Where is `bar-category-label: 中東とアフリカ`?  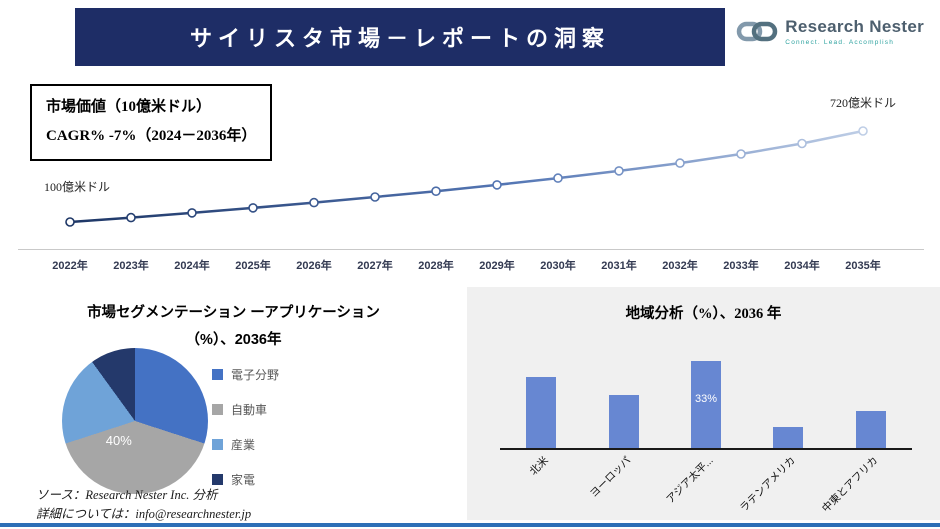
bar-category-label: 中東とアフリカ is located at coordinates (850, 484).